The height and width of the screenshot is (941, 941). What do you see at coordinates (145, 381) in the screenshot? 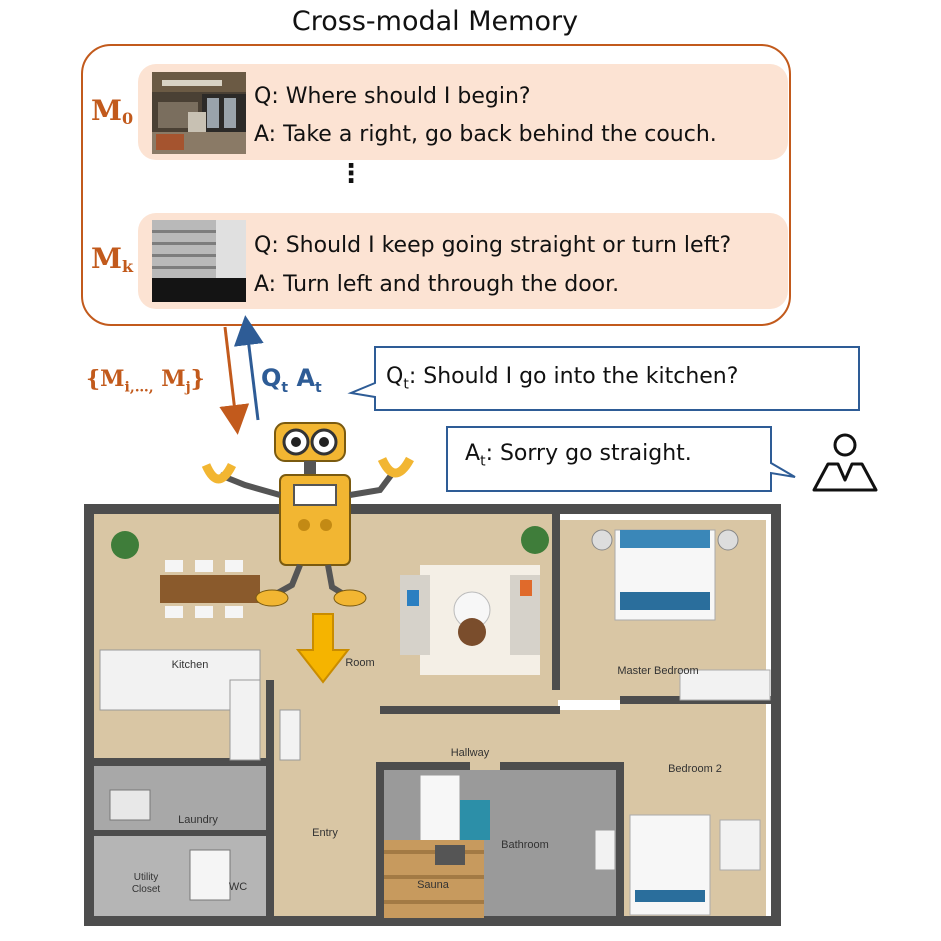
I see `retrieved-memories-label: {Mi,…, Mj}` at bounding box center [145, 381].